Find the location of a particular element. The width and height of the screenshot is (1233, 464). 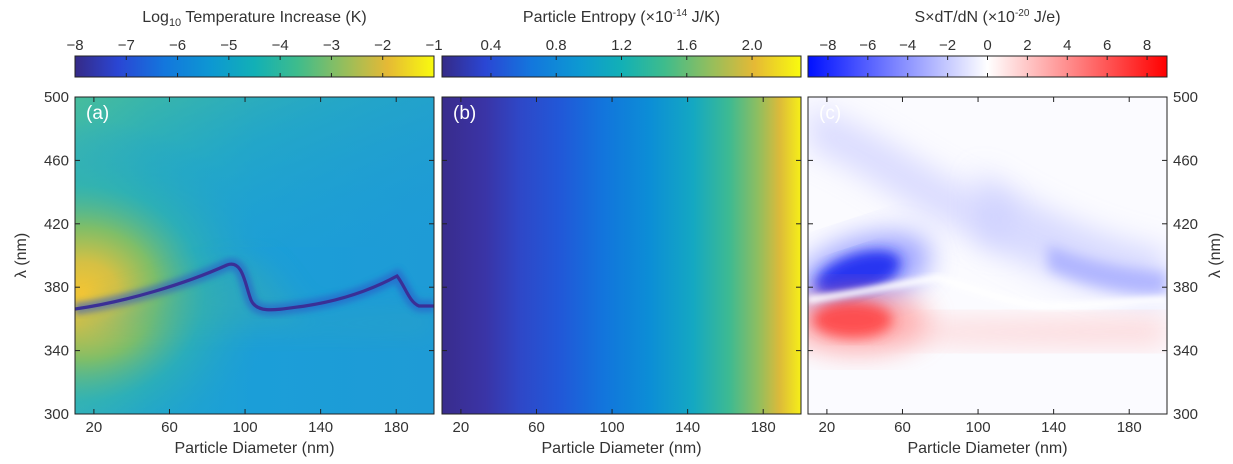

colorbar-tick-label: −3 is located at coordinates (331, 45).